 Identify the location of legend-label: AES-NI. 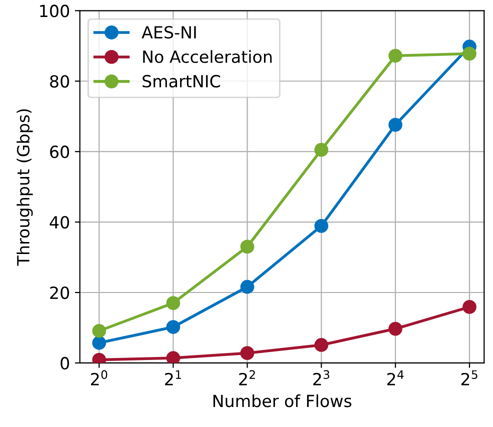
(169, 32).